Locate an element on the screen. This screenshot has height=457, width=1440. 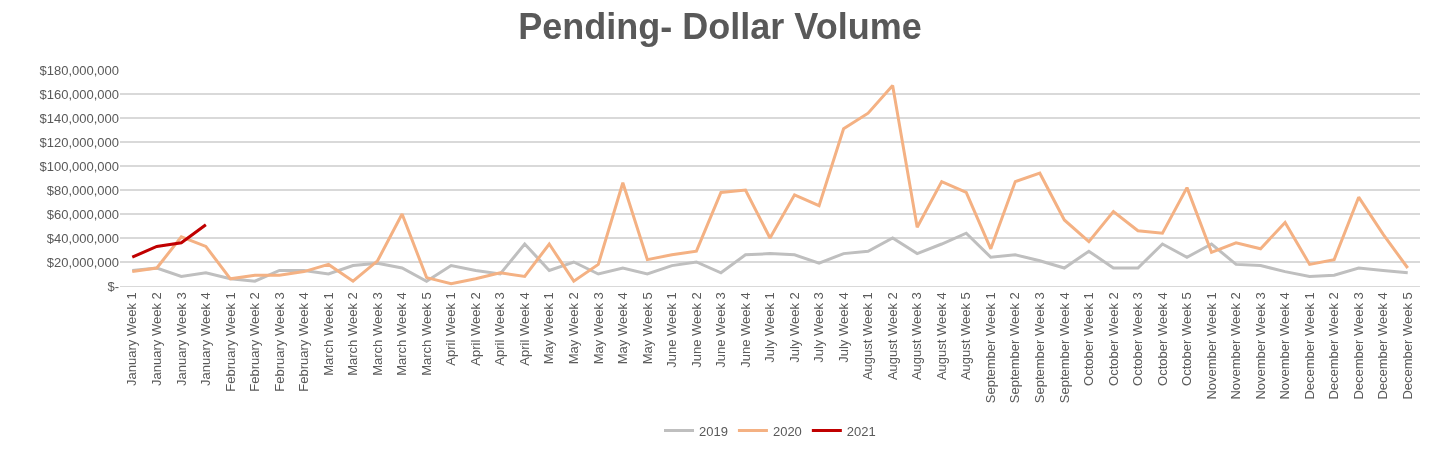
y-tick-label: $160,000,000 is located at coordinates (79, 94).